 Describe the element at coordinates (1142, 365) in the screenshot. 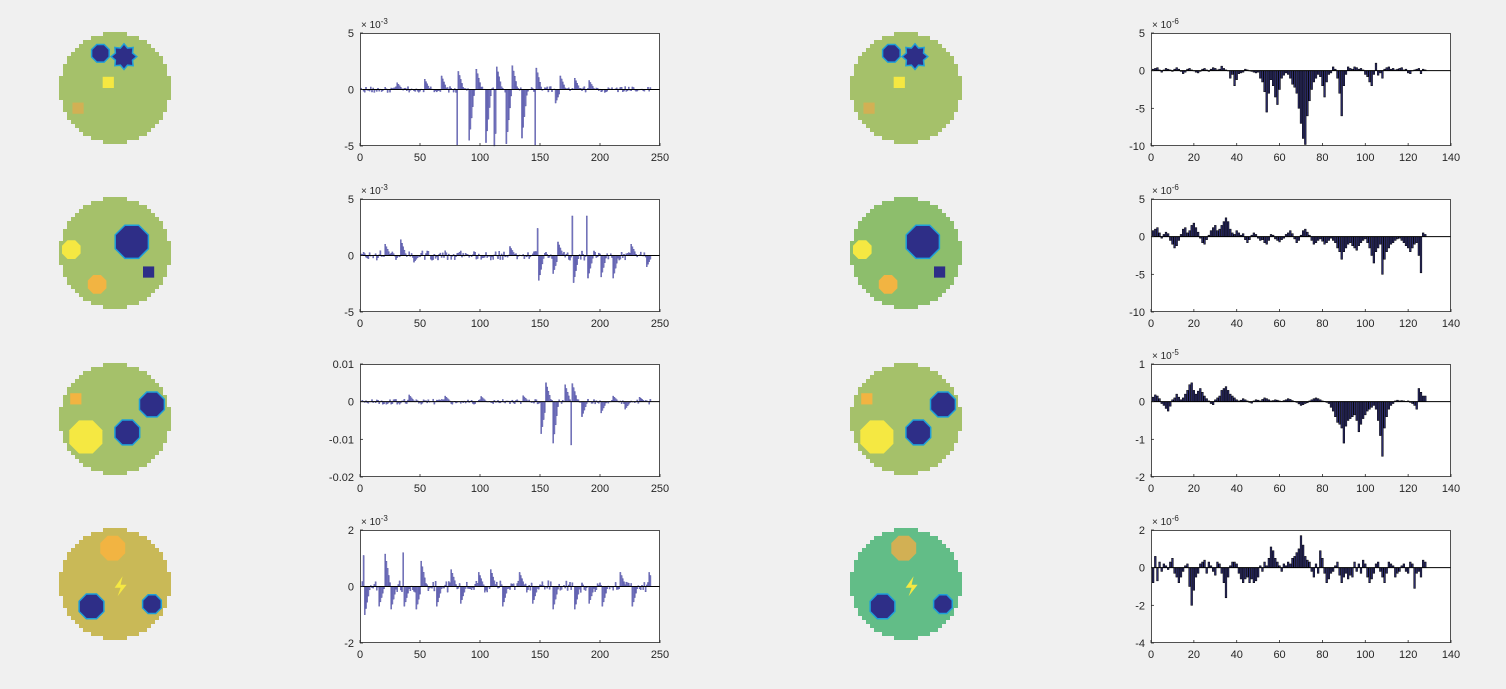

I see `y-tick-label: 1` at that location.